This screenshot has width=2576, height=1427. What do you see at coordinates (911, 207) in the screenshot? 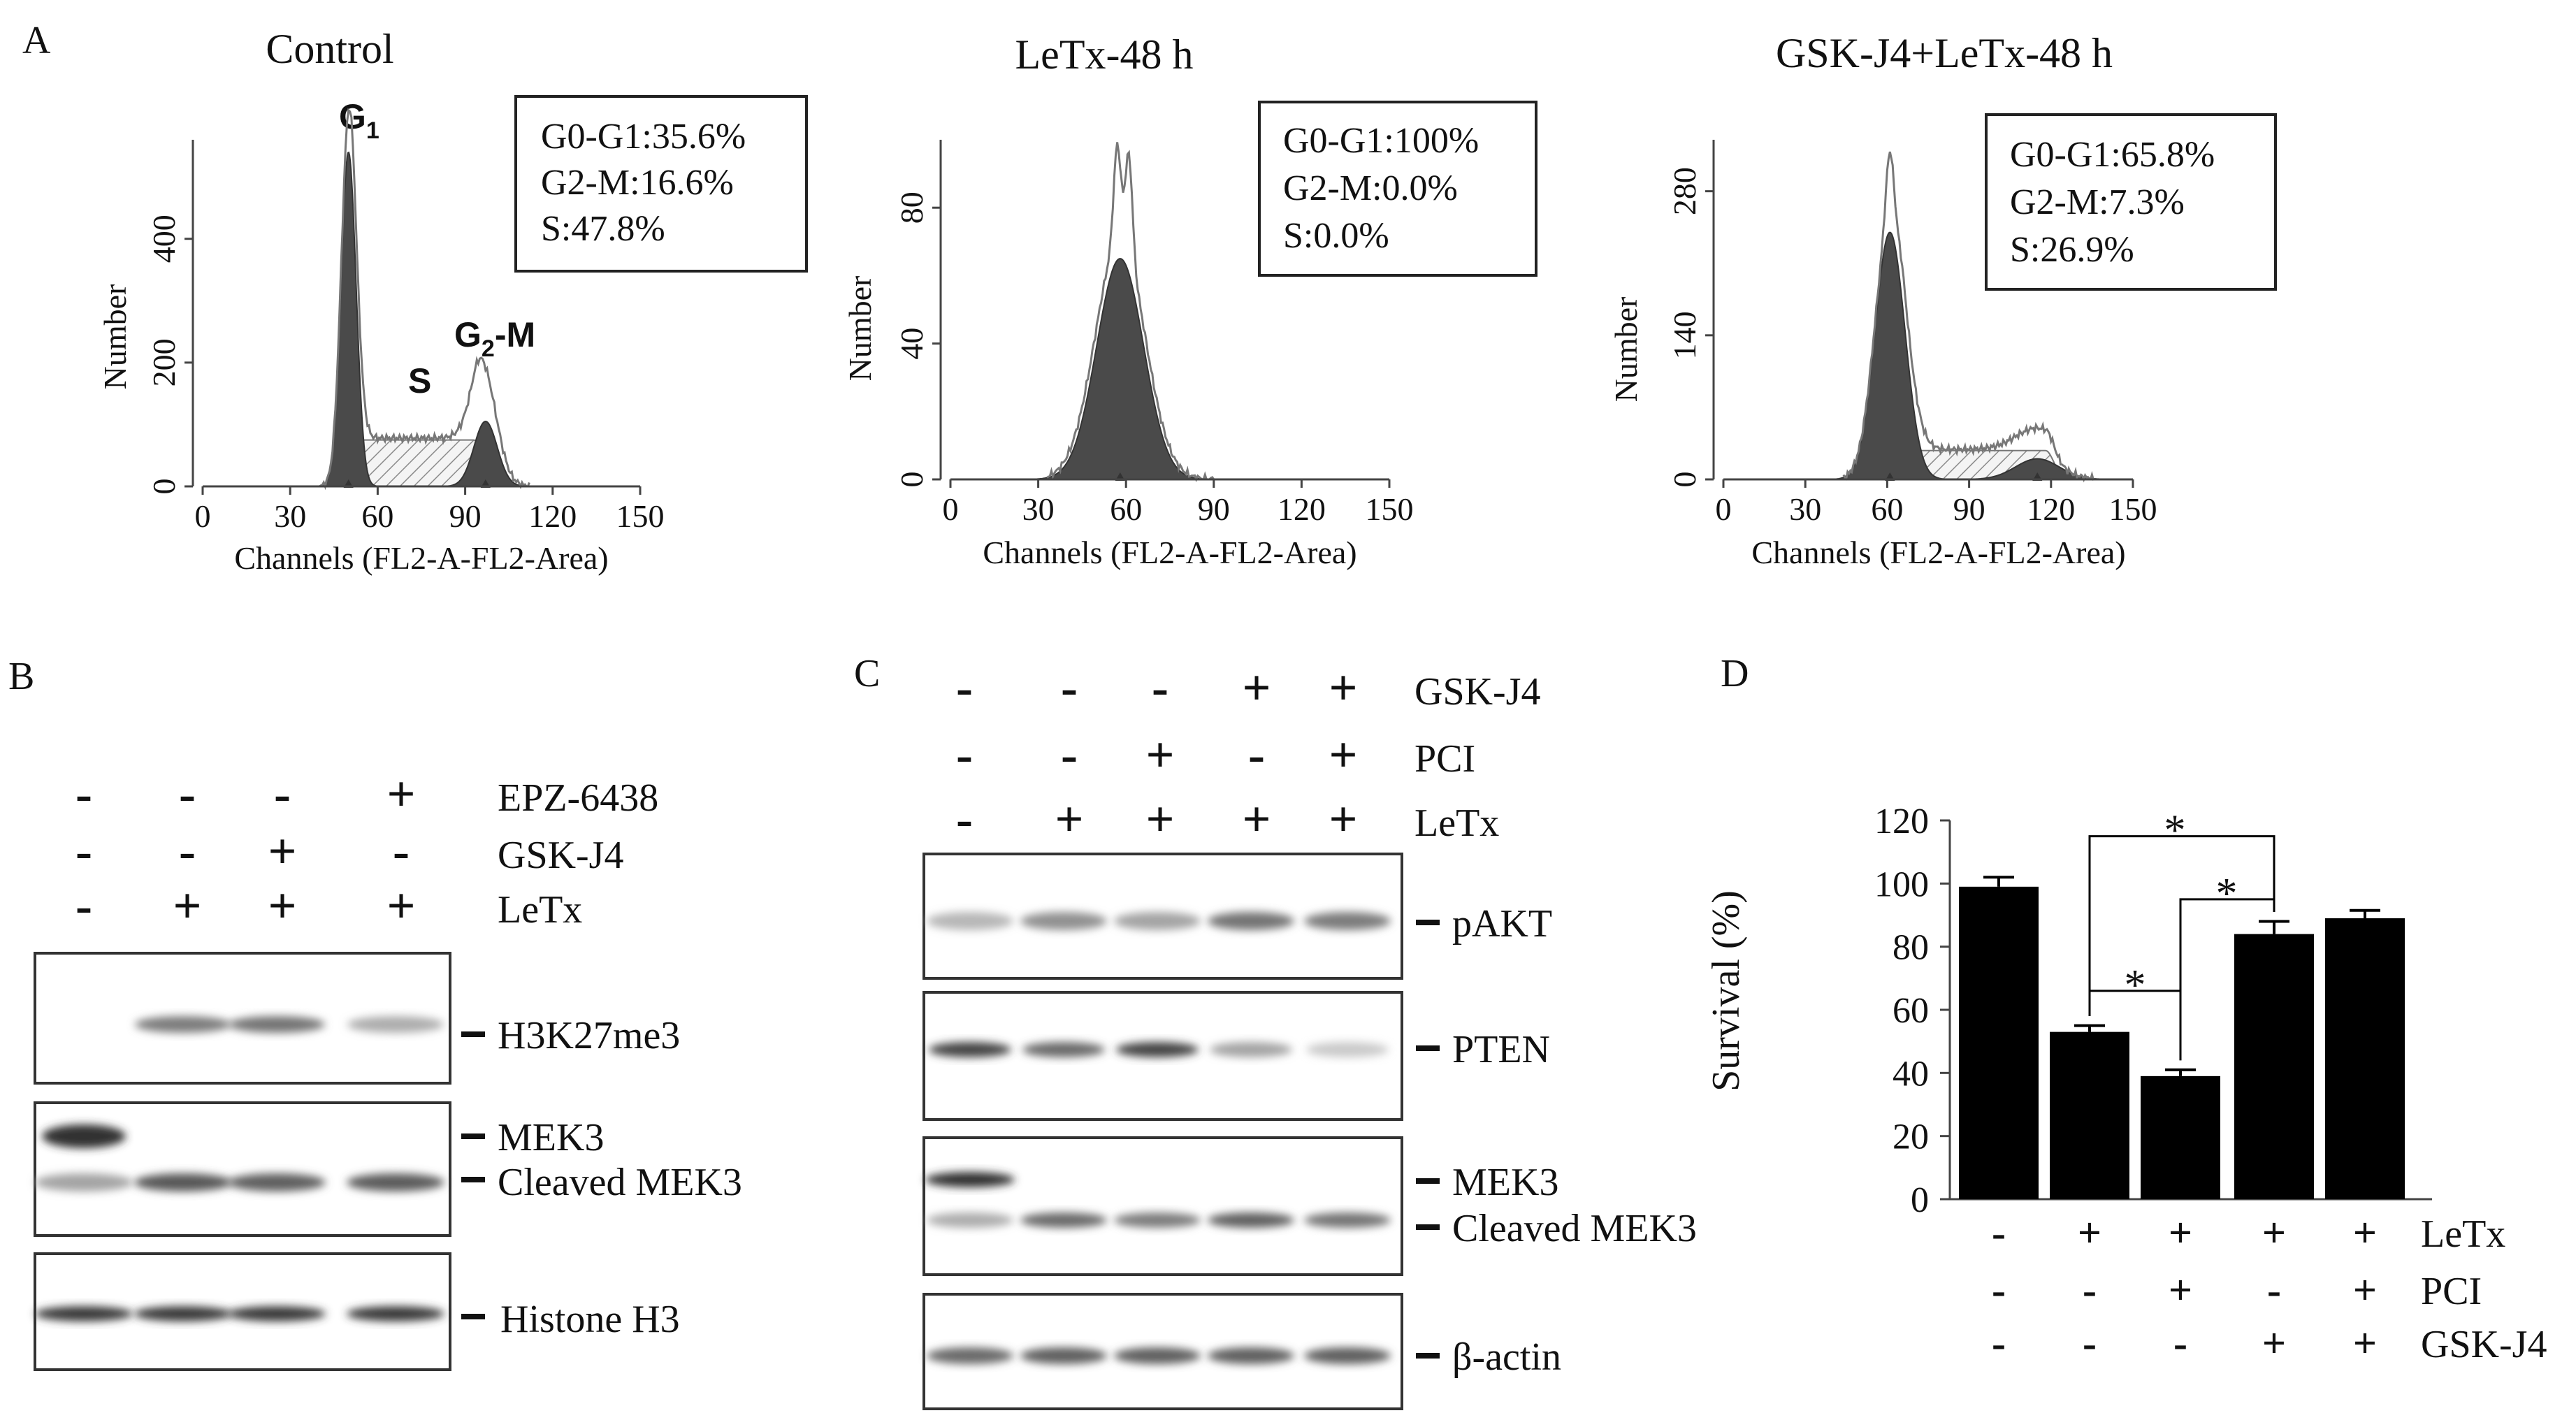
I see `y-tick-label: 80` at bounding box center [911, 207].